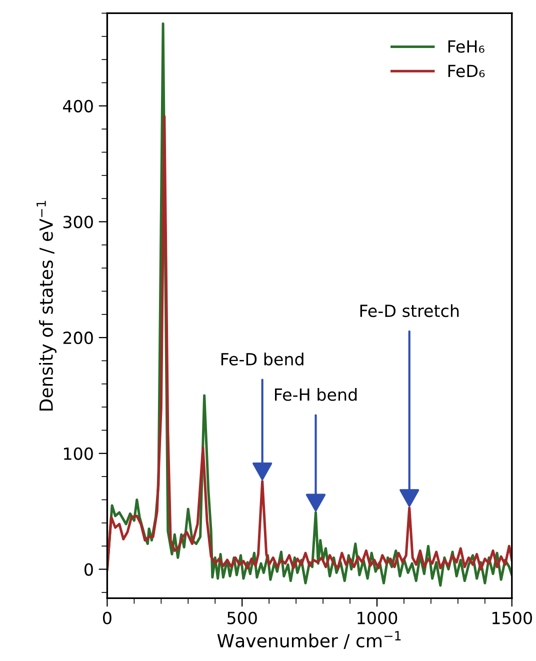 This screenshot has height=661, width=536. What do you see at coordinates (466, 71) in the screenshot?
I see `legend-label: FeD₆` at bounding box center [466, 71].